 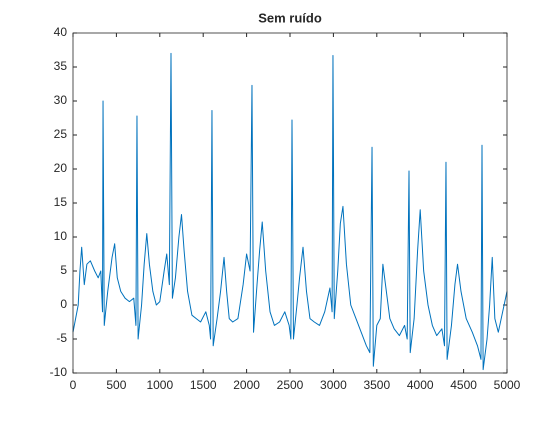 I want to click on y-tick-label: 15, so click(x=61, y=202).